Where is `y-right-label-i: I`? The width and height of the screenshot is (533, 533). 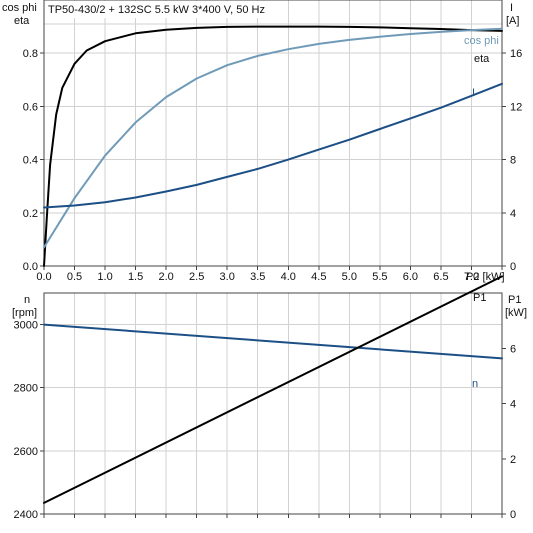 y-right-label-i: I is located at coordinates (511, 8).